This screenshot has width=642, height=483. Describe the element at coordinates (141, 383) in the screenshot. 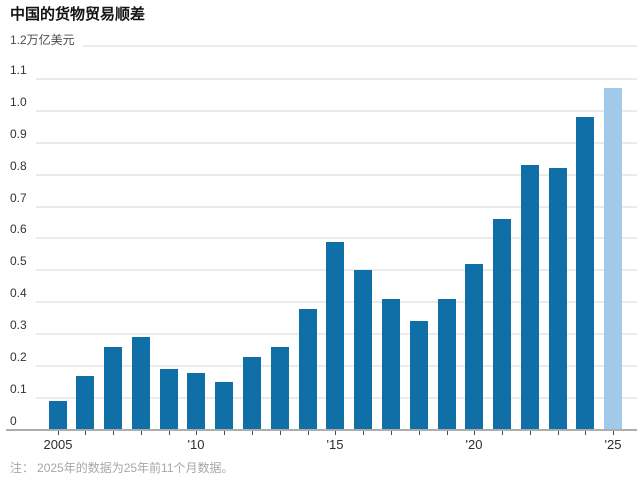

I see `bar-2008` at that location.